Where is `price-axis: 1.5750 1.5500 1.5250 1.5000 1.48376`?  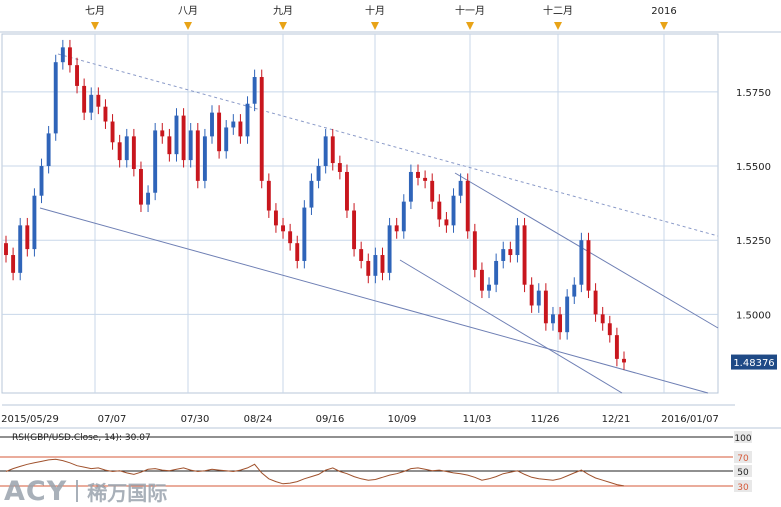
price-axis: 1.5750 1.5500 1.5250 1.5000 1.48376 is located at coordinates (754, 229).